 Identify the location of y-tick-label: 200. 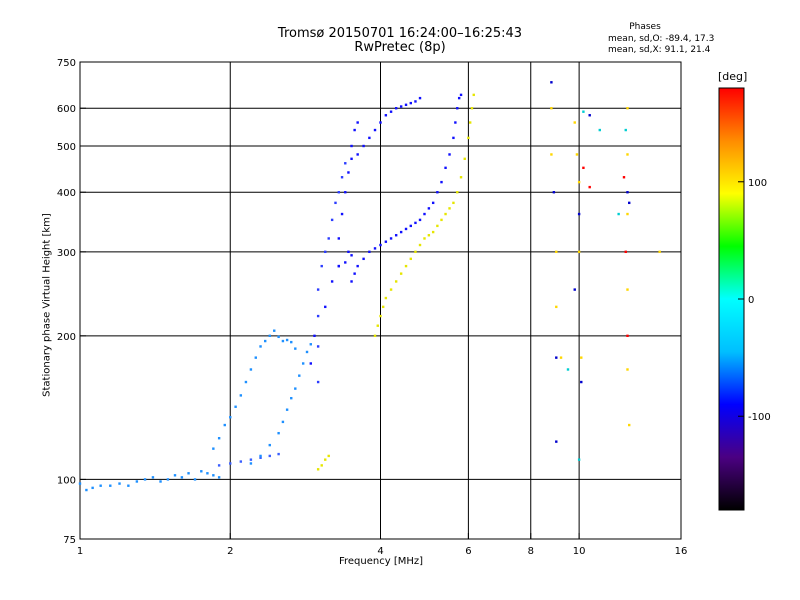
(66, 337).